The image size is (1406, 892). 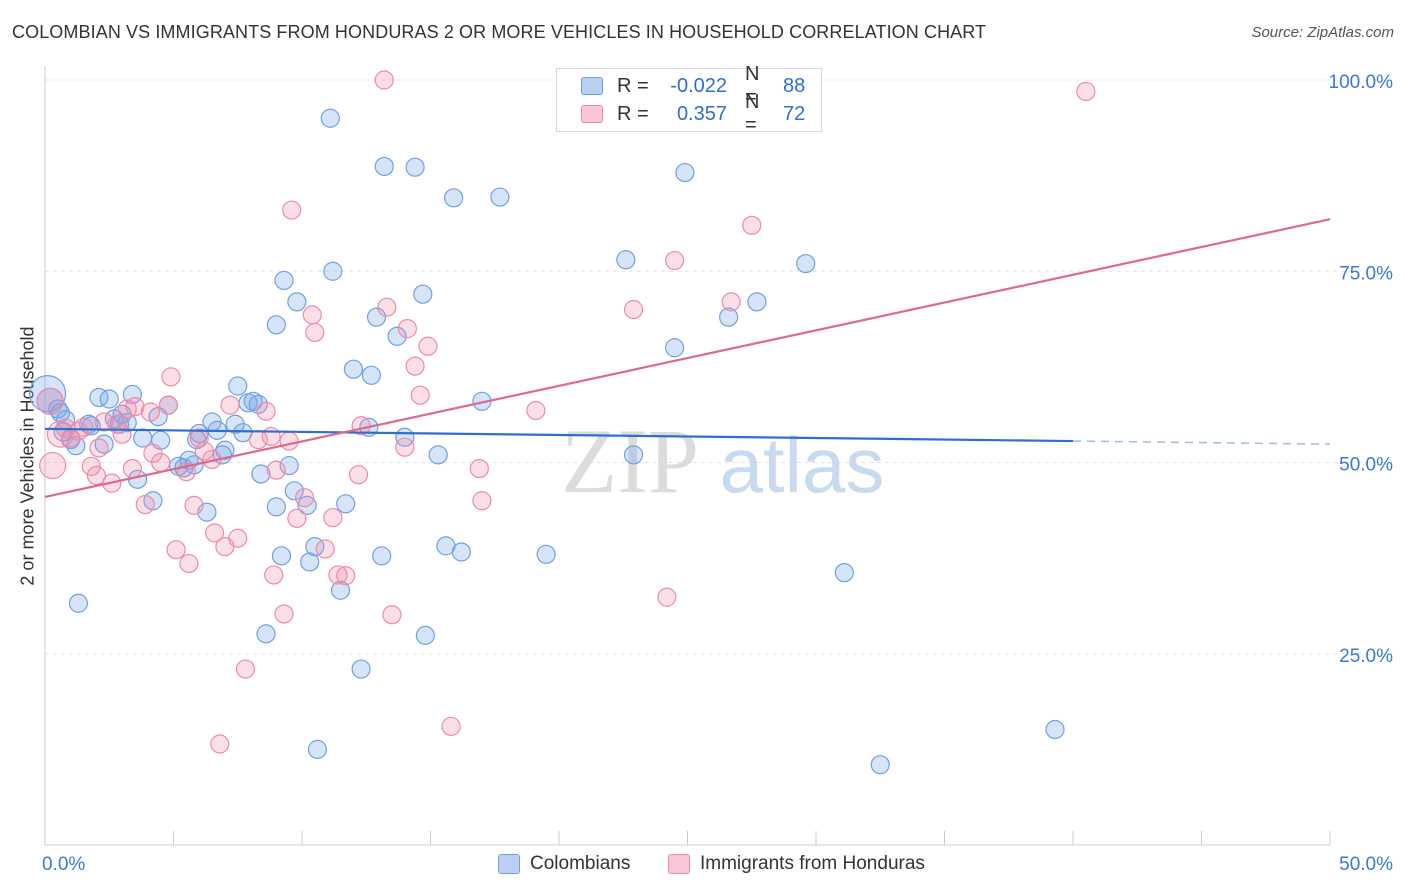 What do you see at coordinates (679, 864) in the screenshot?
I see `bottom-legend-swatch-pink` at bounding box center [679, 864].